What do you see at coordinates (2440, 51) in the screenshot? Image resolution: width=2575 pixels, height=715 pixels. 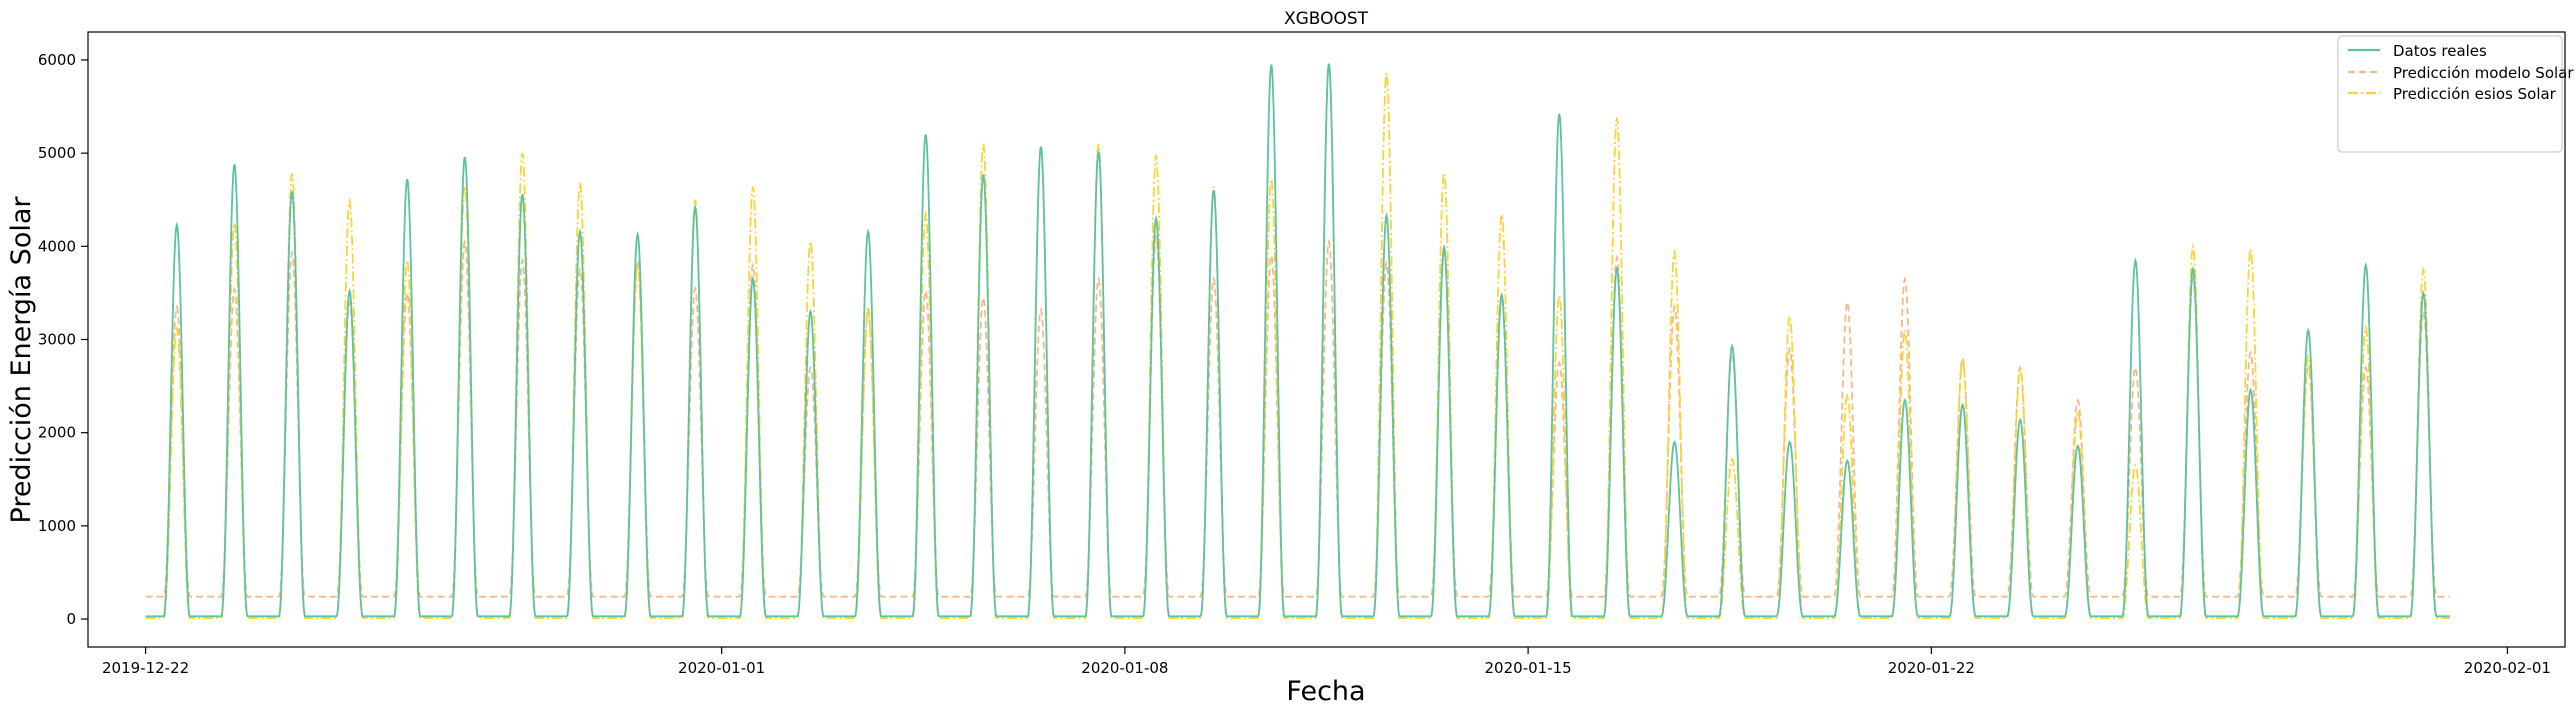 I see `legend-label-reales: Datos reales` at bounding box center [2440, 51].